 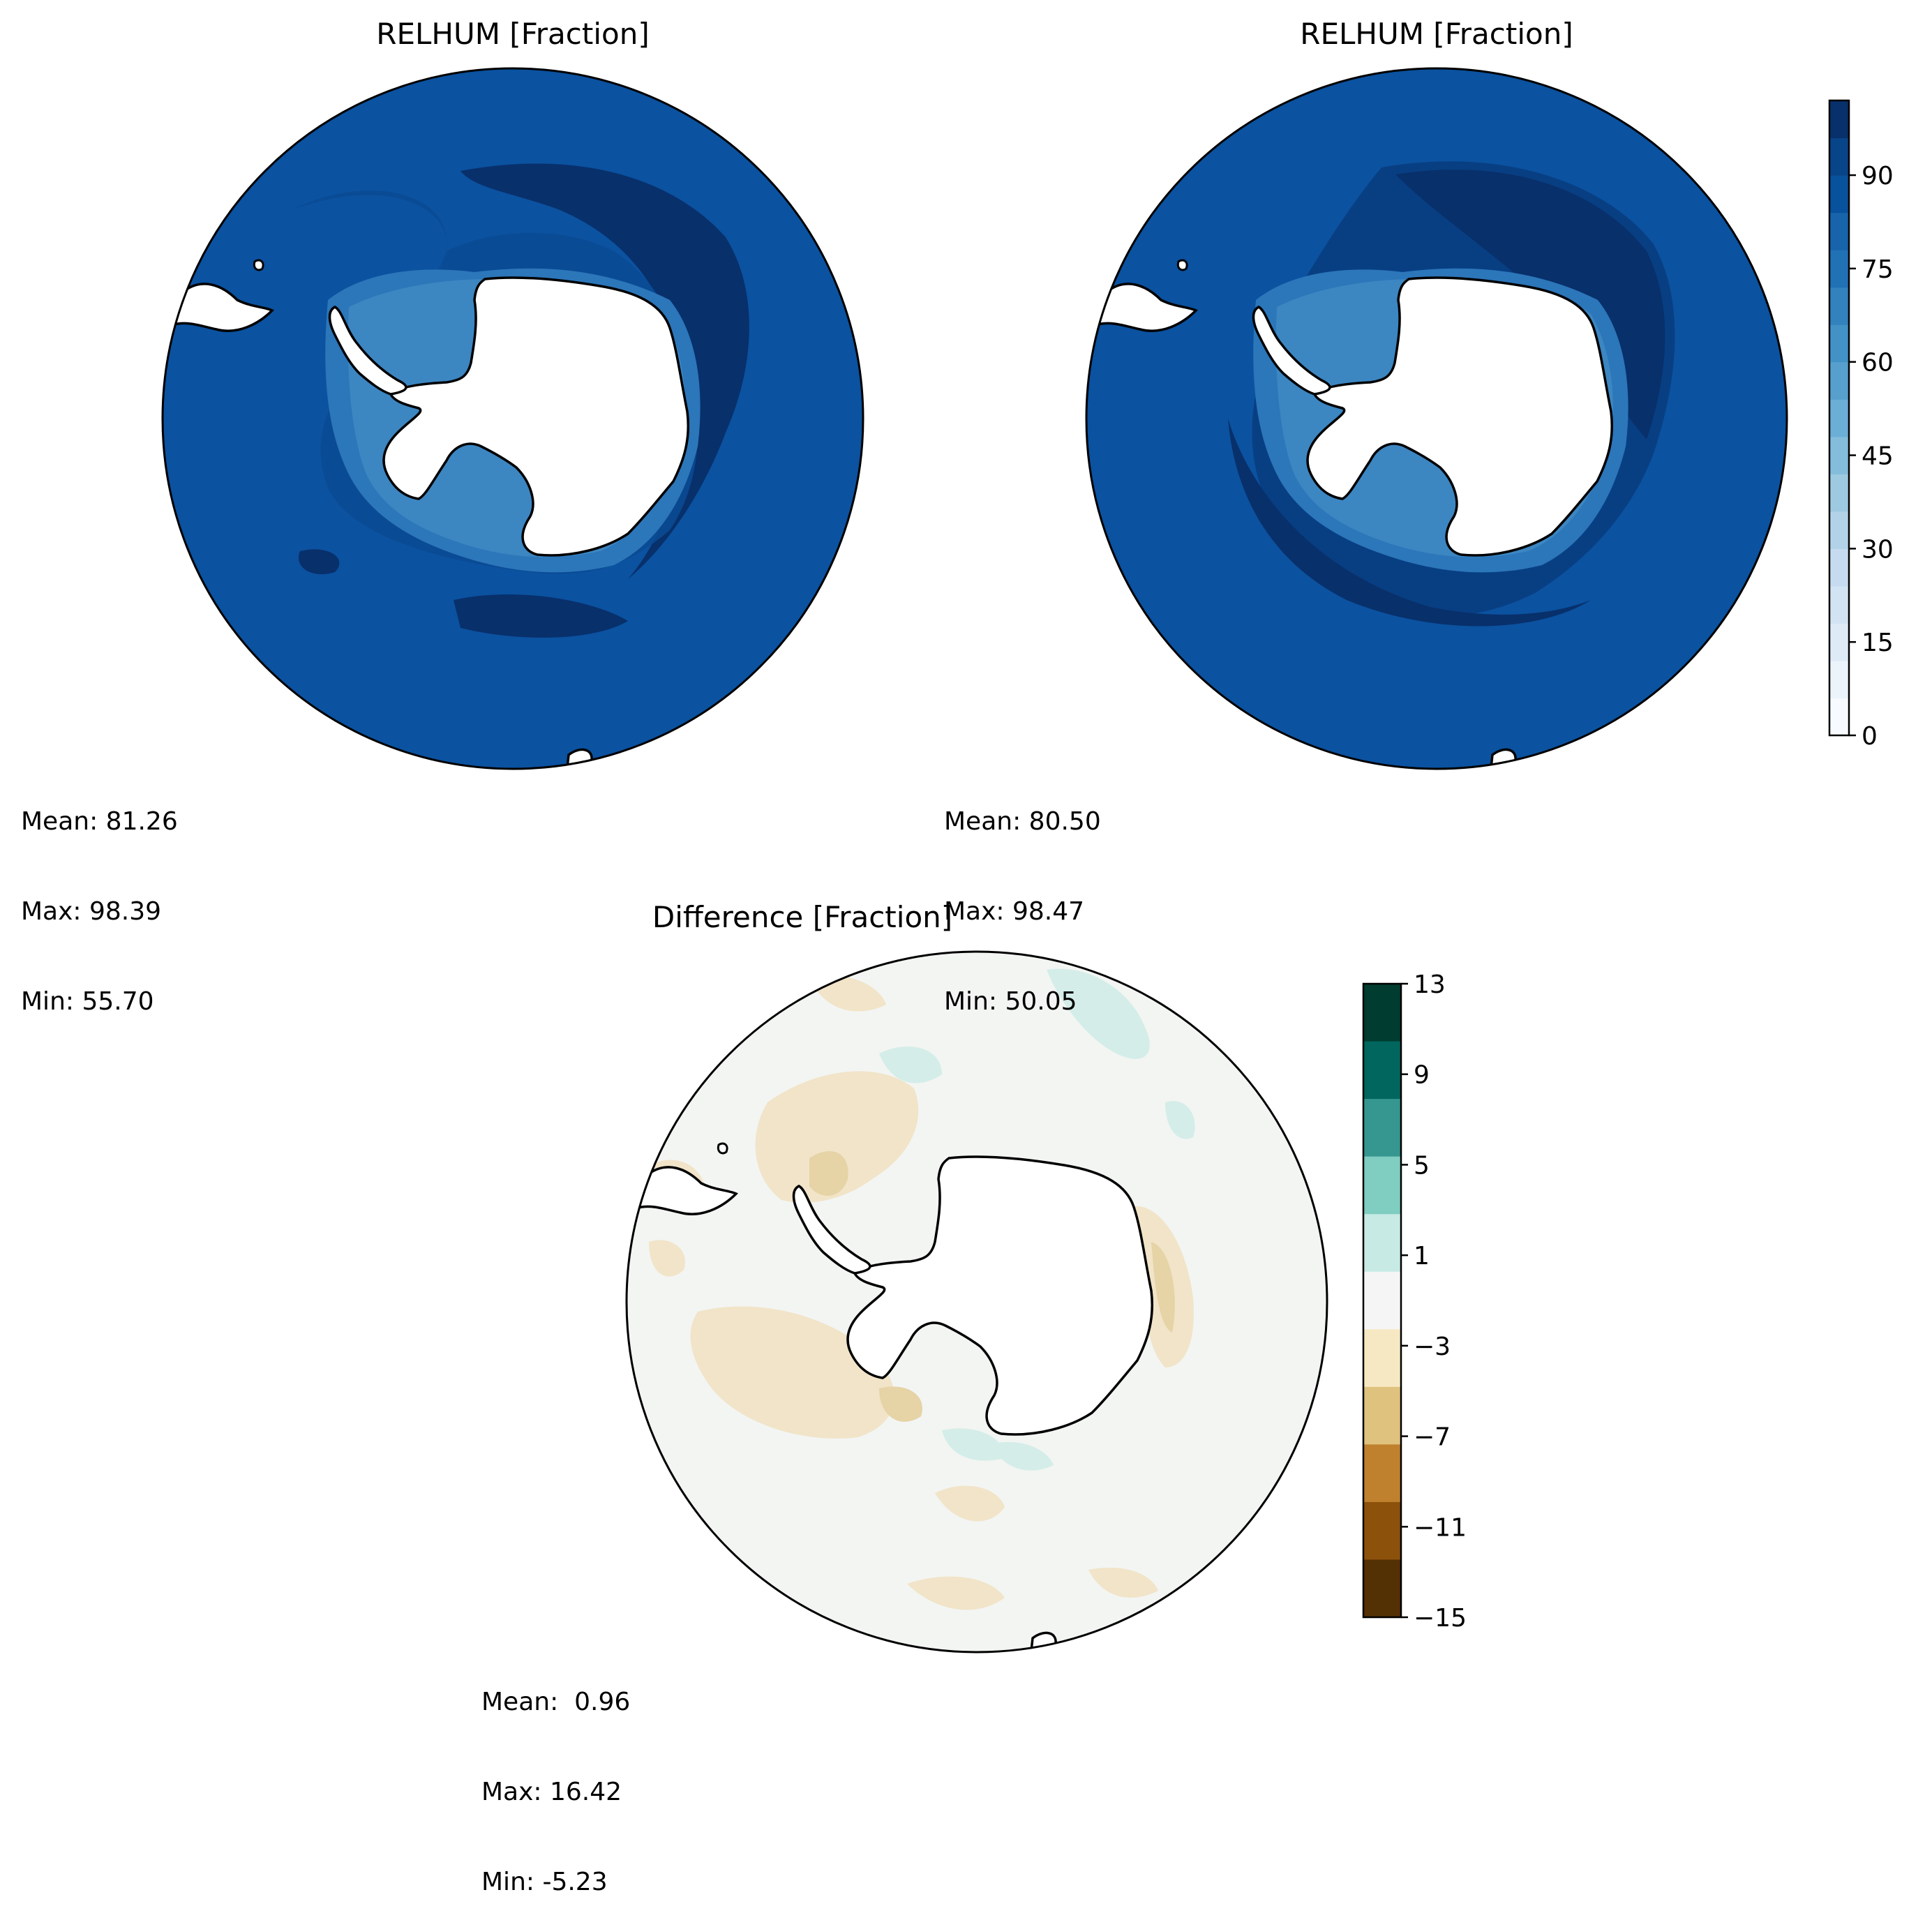 What do you see at coordinates (87, 1001) in the screenshot?
I see `stat-min: Min: 55.70` at bounding box center [87, 1001].